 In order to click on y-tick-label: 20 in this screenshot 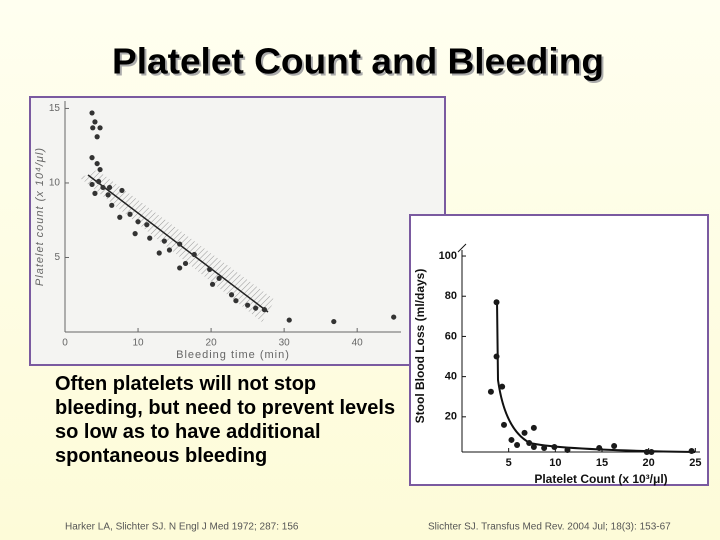, I will do `click(451, 417)`.